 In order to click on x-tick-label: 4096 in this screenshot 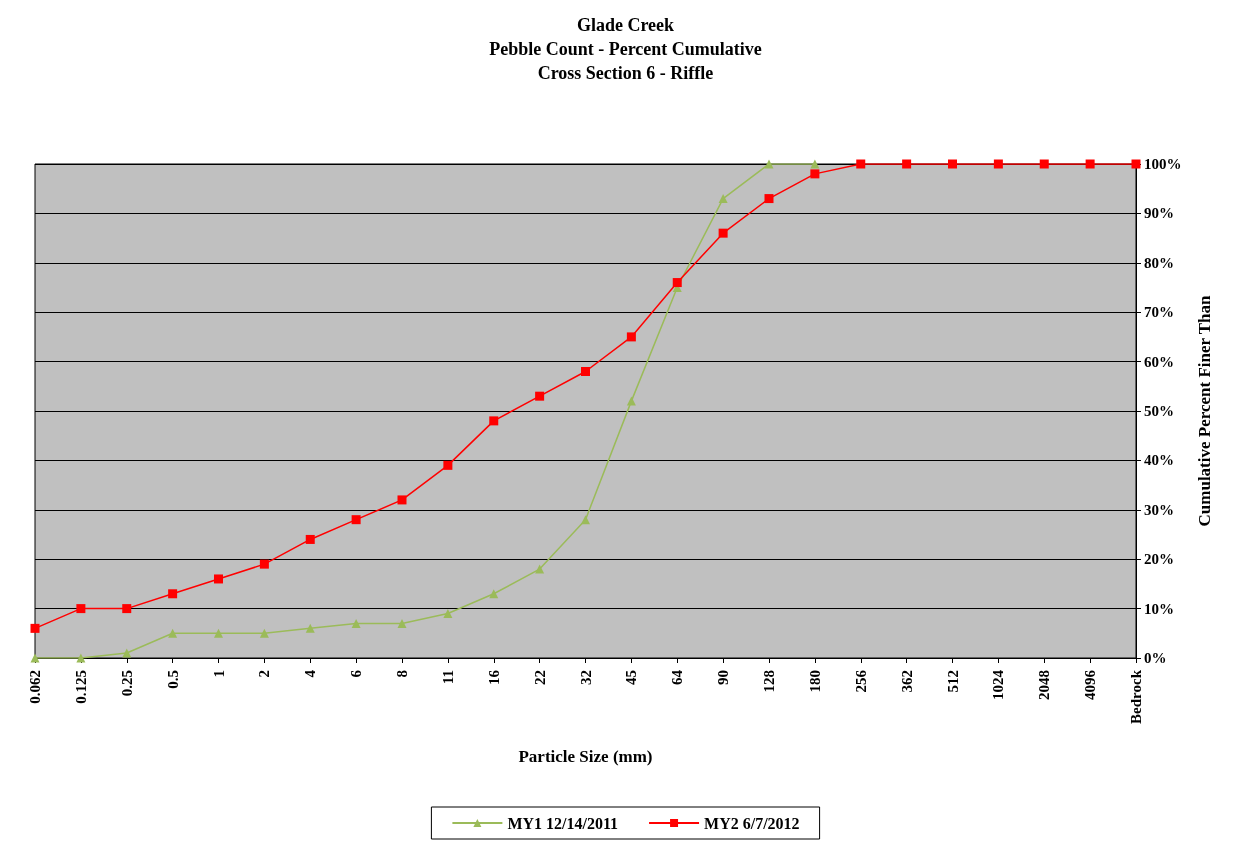, I will do `click(1090, 684)`.